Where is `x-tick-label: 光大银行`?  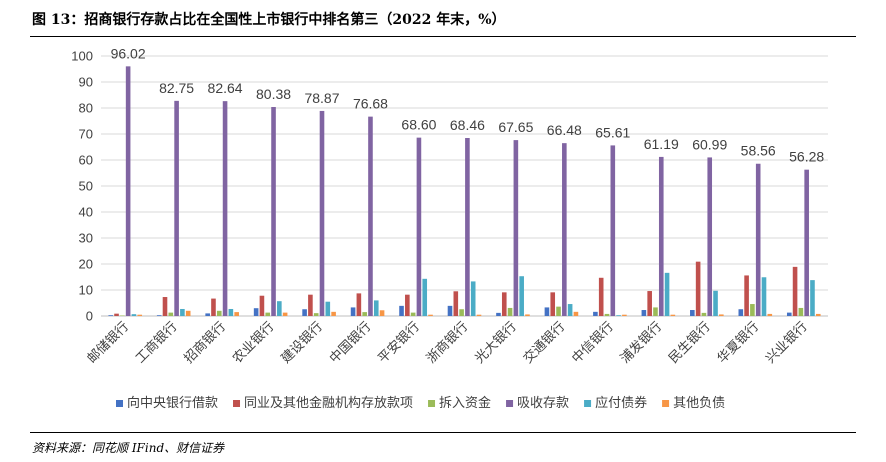
x-tick-label: 光大银行 is located at coordinates (495, 342).